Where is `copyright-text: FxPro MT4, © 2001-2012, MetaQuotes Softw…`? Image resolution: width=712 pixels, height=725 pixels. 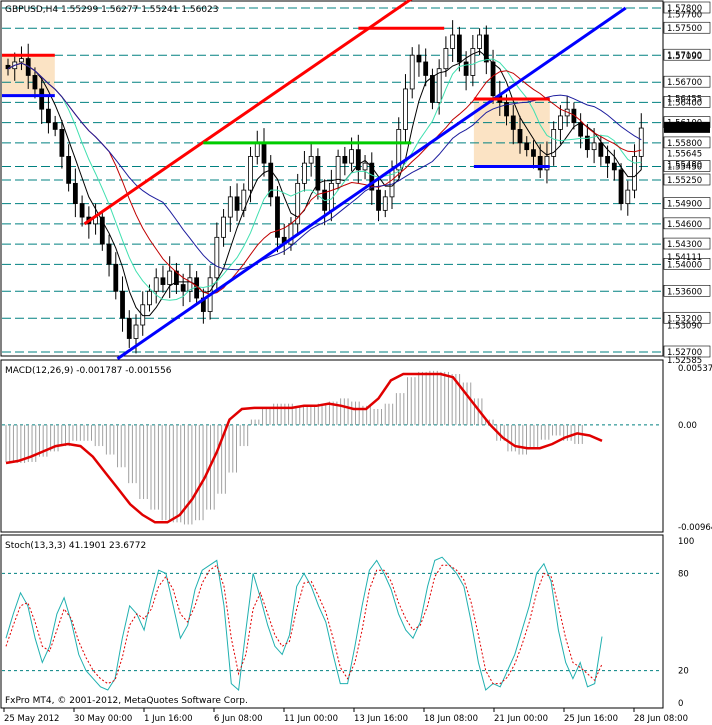 copyright-text: FxPro MT4, © 2001-2012, MetaQuotes Softw… is located at coordinates (126, 701).